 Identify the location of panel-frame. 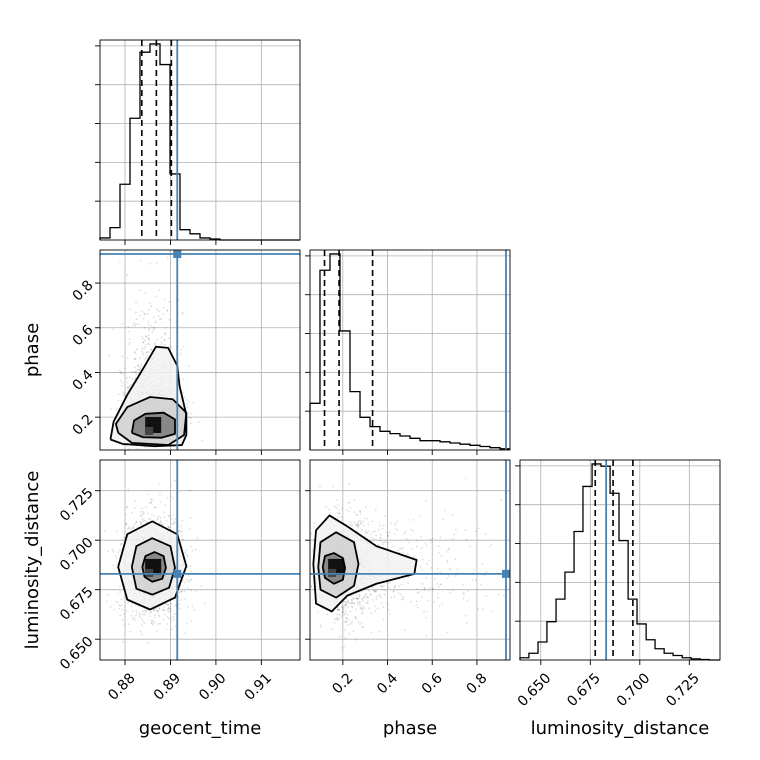
(620, 560).